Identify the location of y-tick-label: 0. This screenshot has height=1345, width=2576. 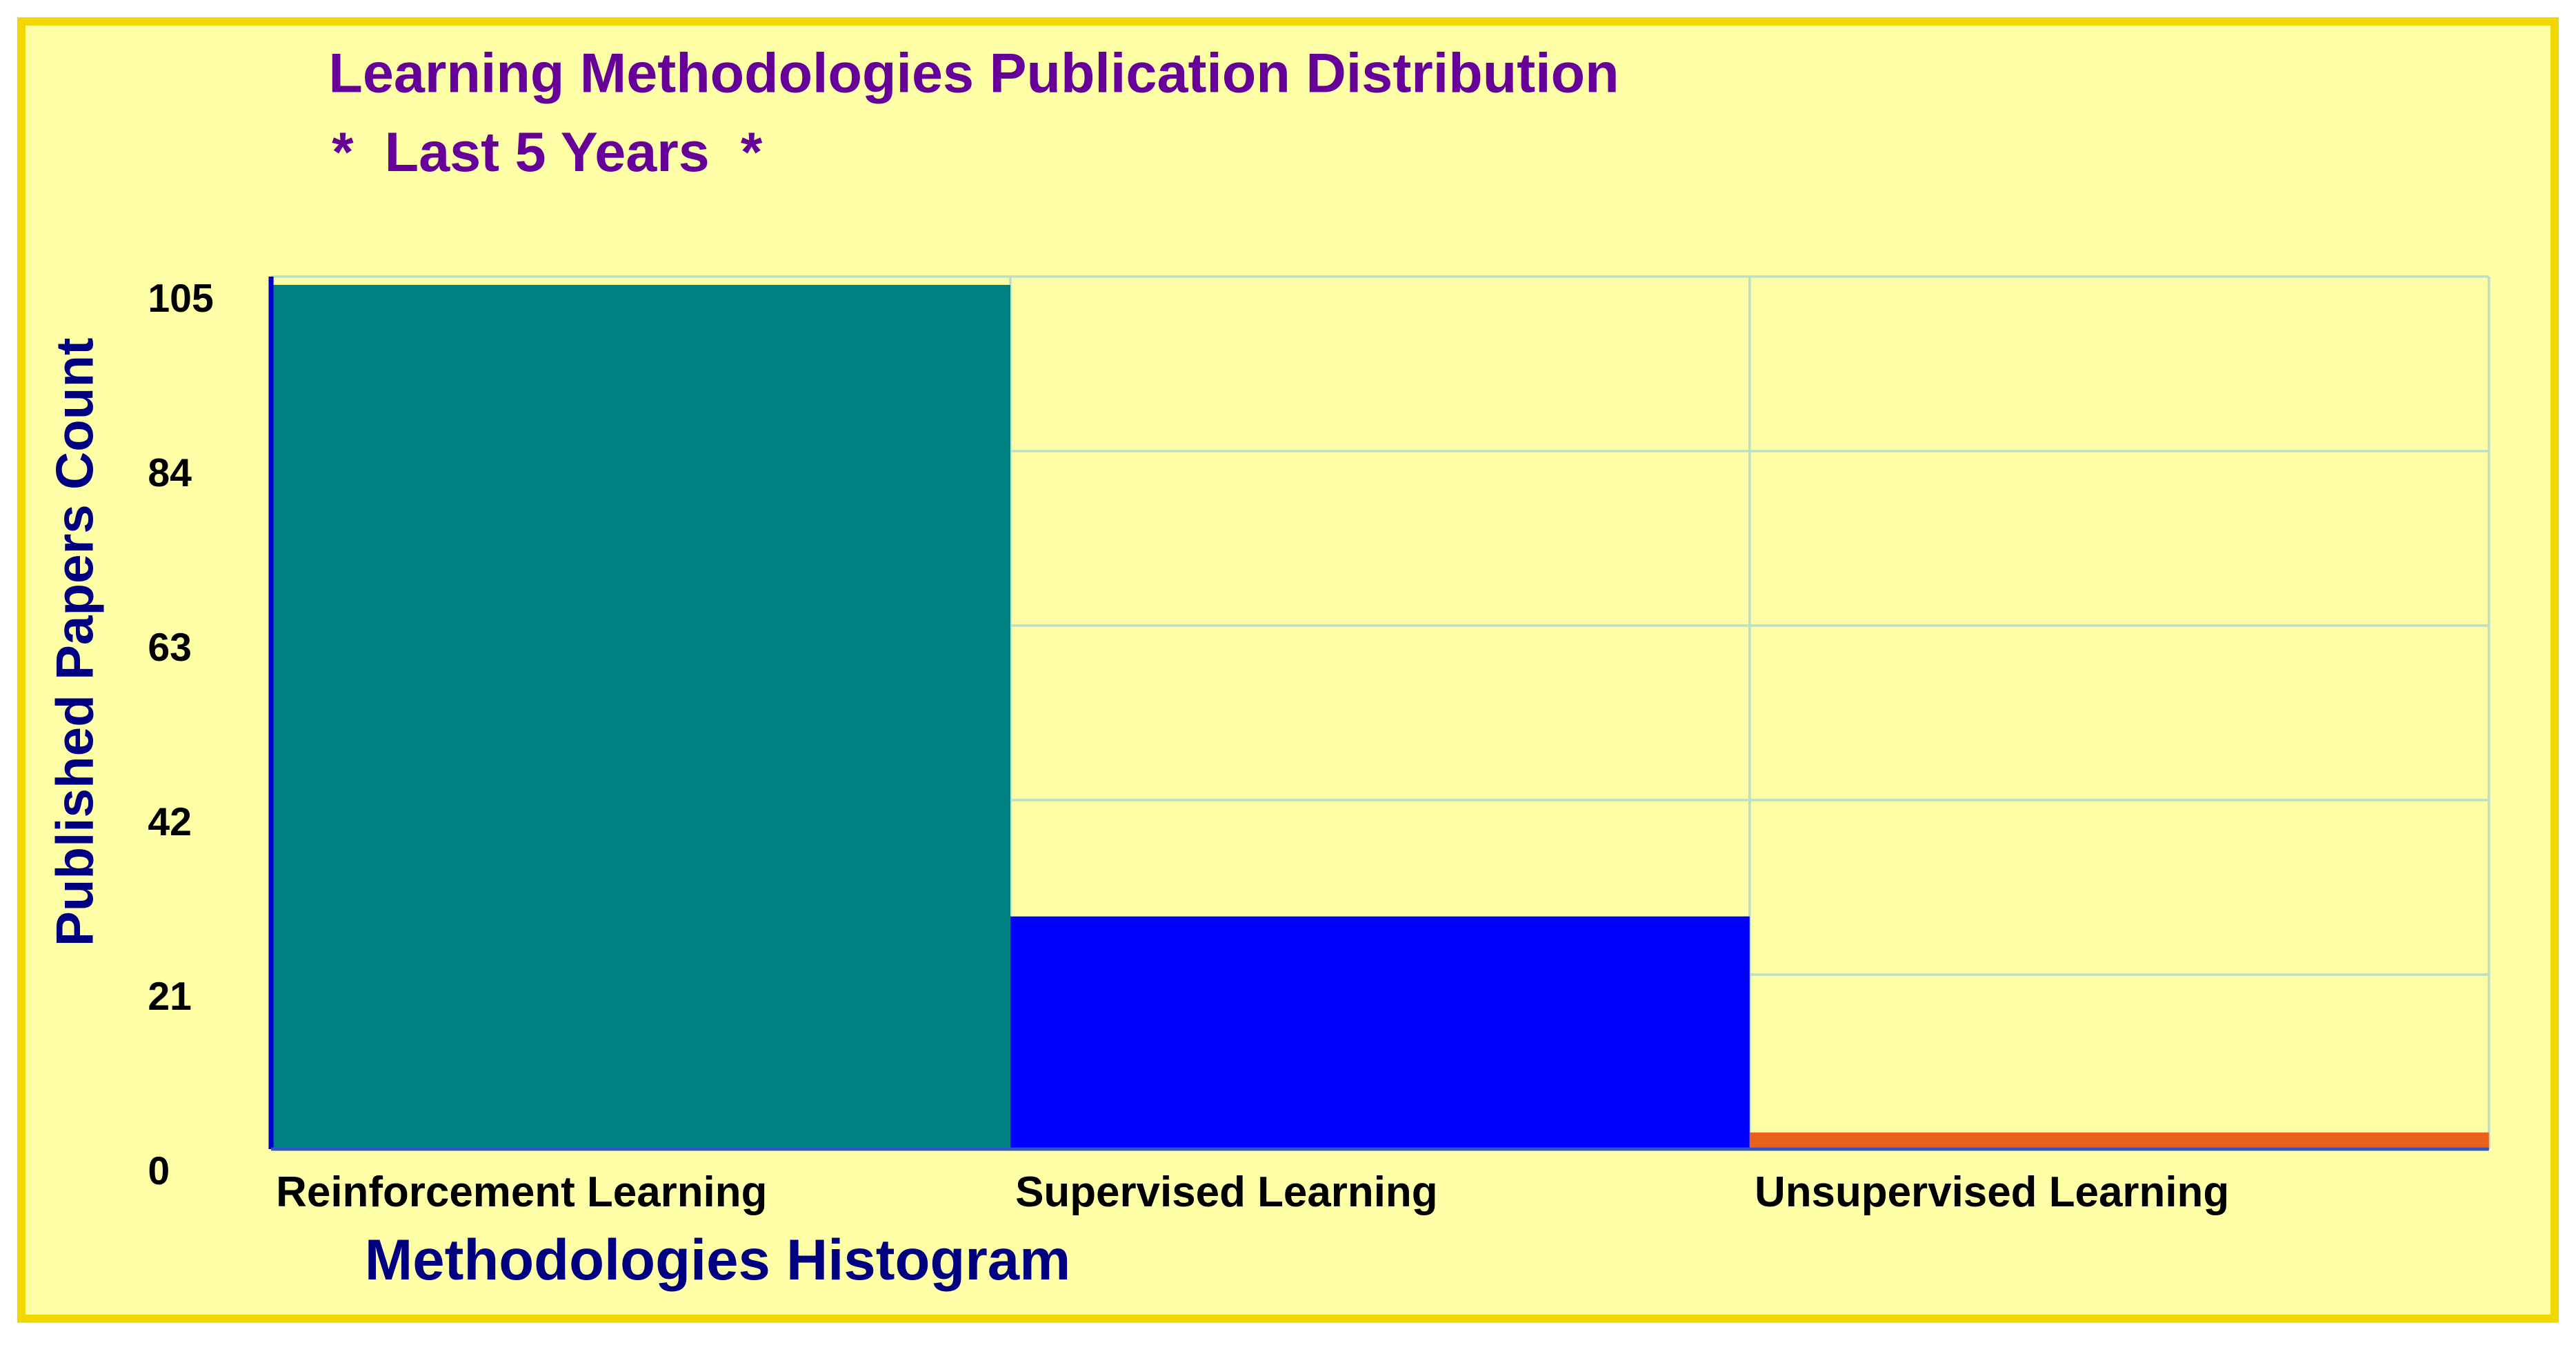
(159, 1171).